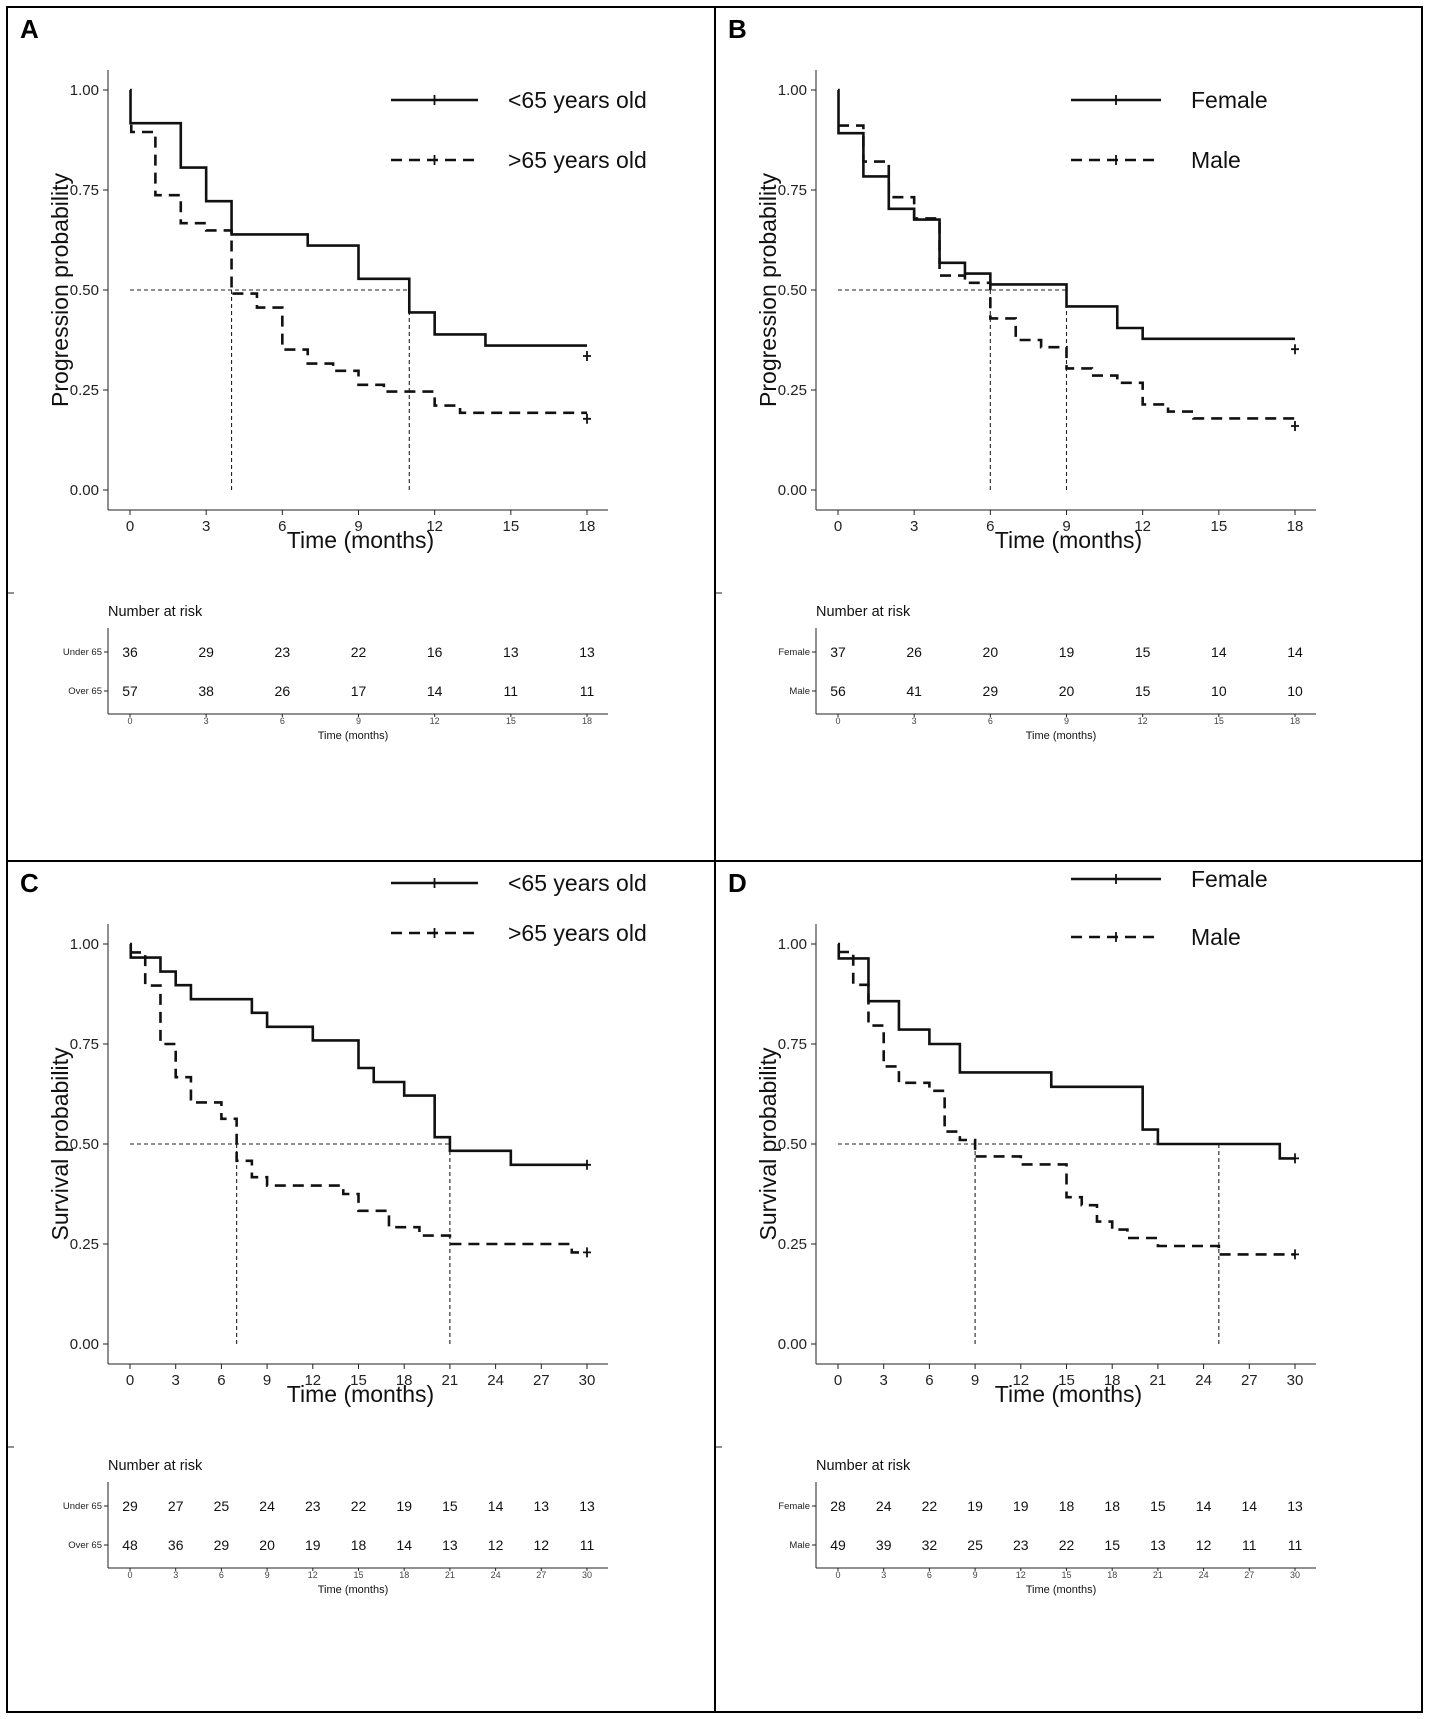 This screenshot has width=1429, height=1719. What do you see at coordinates (577, 100) in the screenshot?
I see `legend-label: <65 years old` at bounding box center [577, 100].